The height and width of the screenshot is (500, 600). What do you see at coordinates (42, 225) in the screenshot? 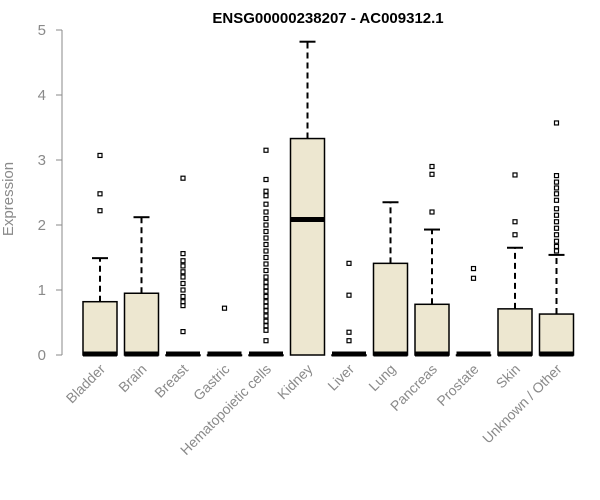
I see `y-tick-label: 2` at bounding box center [42, 225].